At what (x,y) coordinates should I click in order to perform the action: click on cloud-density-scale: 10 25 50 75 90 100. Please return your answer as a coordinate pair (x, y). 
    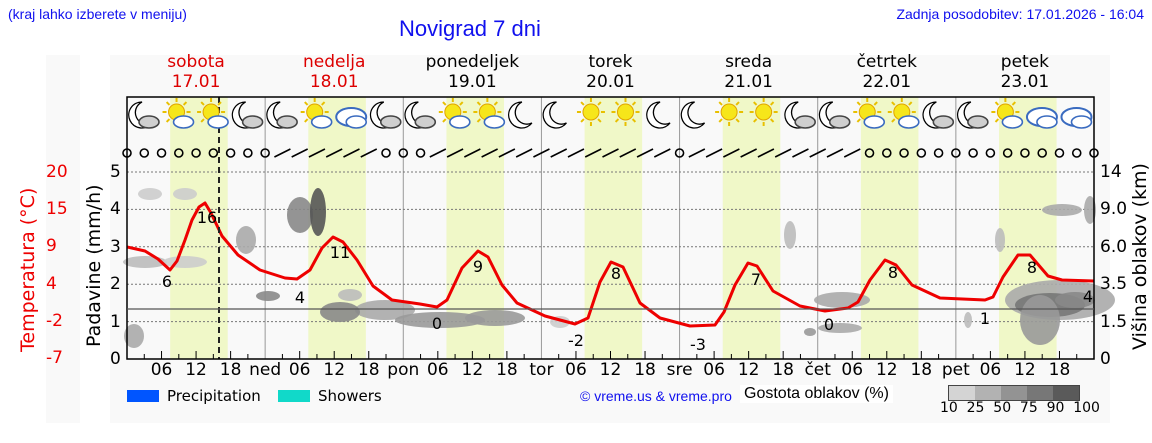
    Looking at the image, I should click on (1020, 408).